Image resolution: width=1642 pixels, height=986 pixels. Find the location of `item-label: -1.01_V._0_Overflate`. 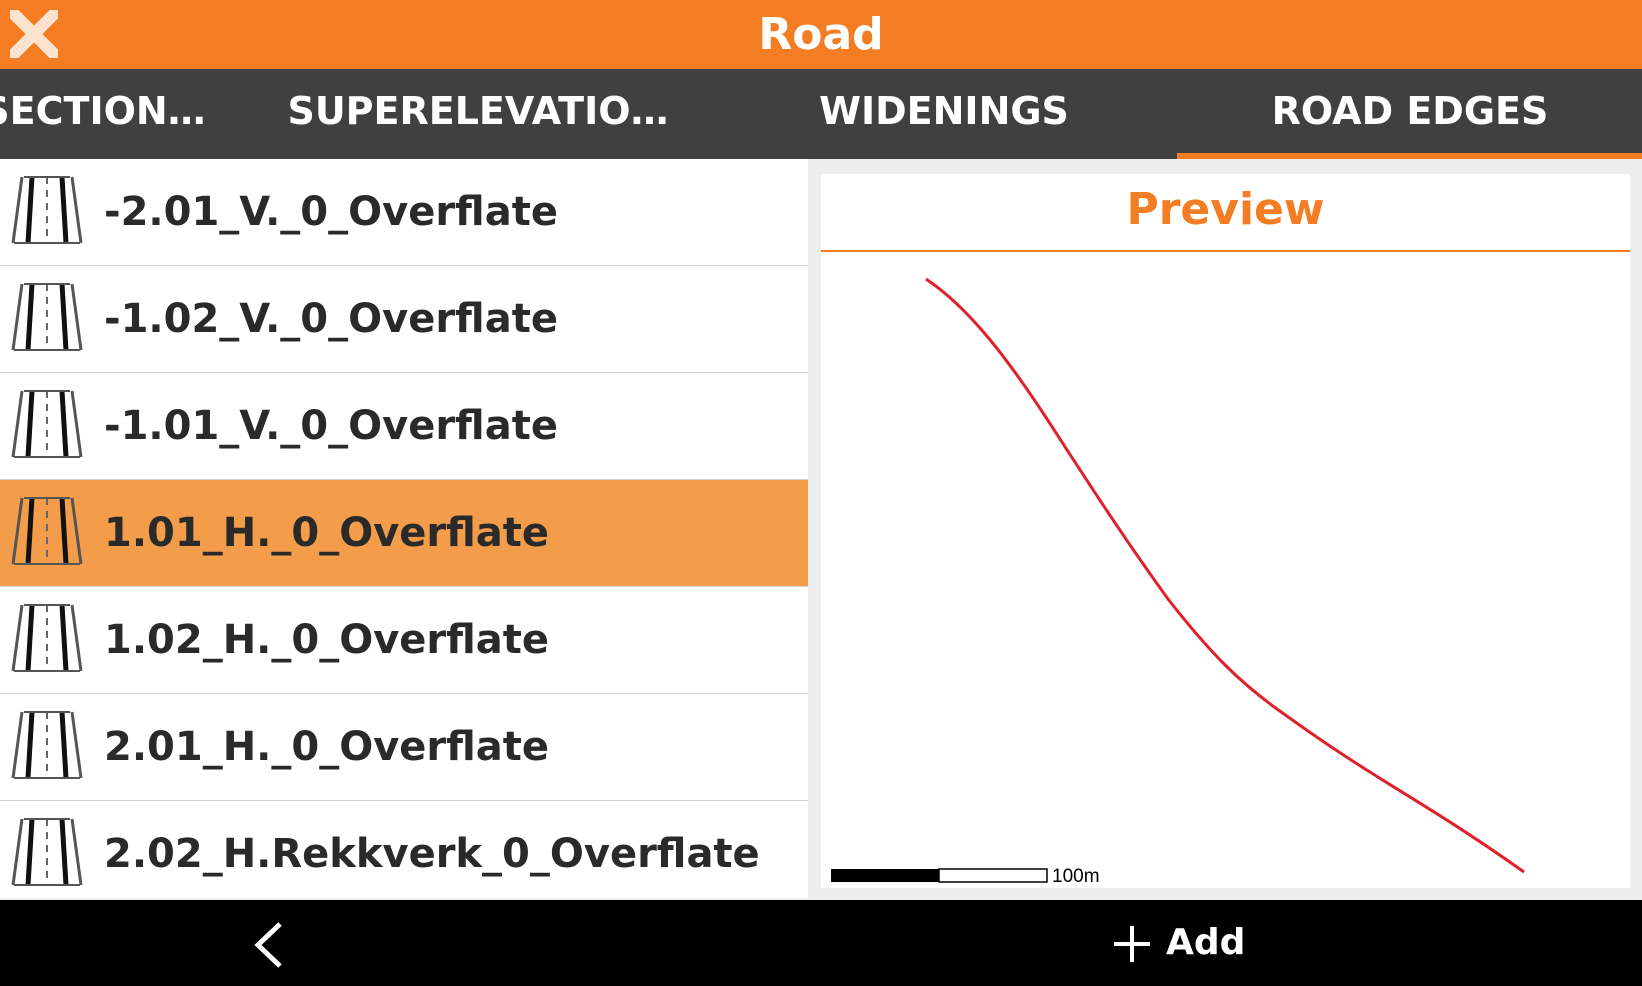

item-label: -1.01_V._0_Overflate is located at coordinates (331, 426).